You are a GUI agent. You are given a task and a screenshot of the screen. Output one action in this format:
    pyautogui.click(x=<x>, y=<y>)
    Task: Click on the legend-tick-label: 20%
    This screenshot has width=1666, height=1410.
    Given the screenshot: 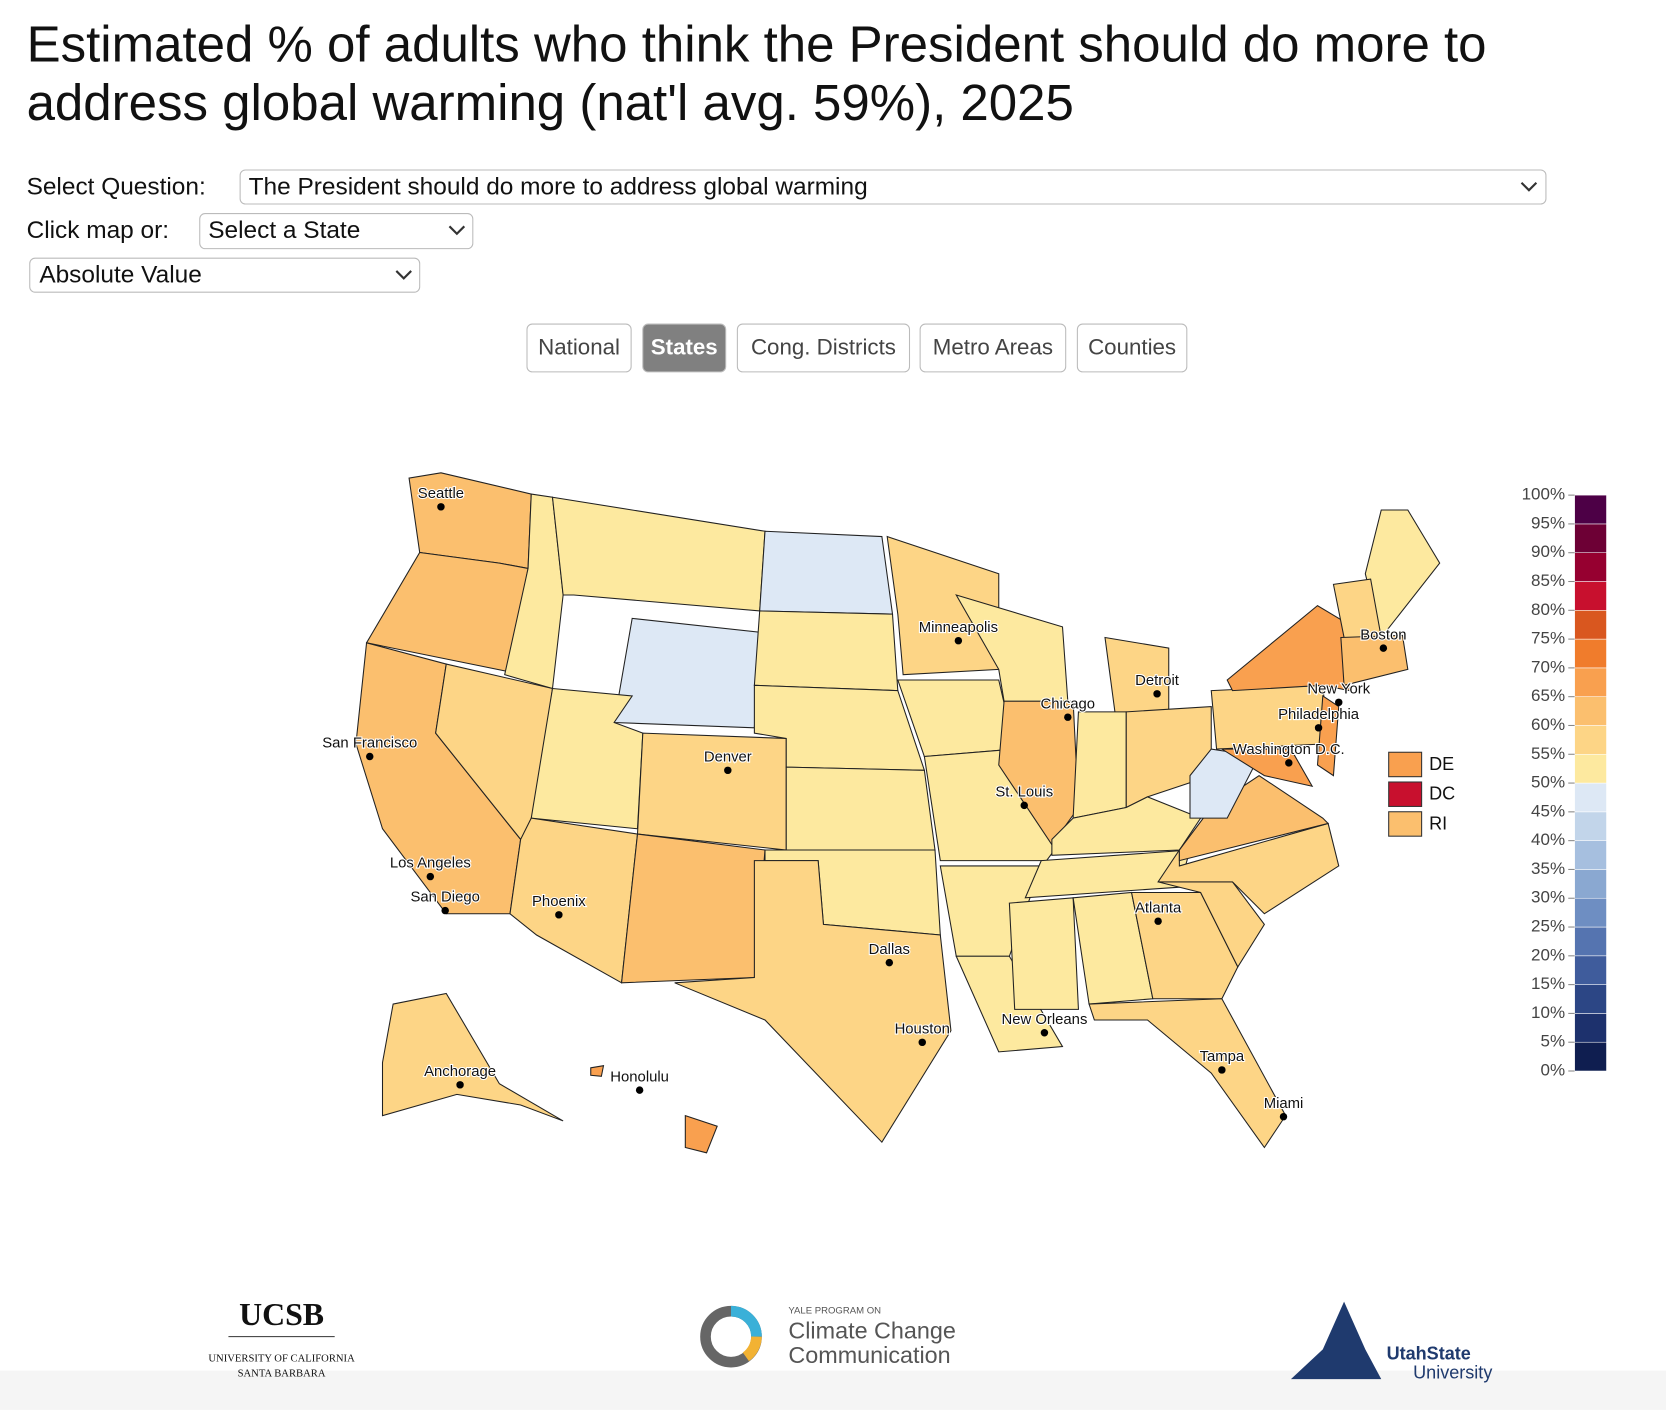 What is the action you would take?
    pyautogui.click(x=1548, y=954)
    